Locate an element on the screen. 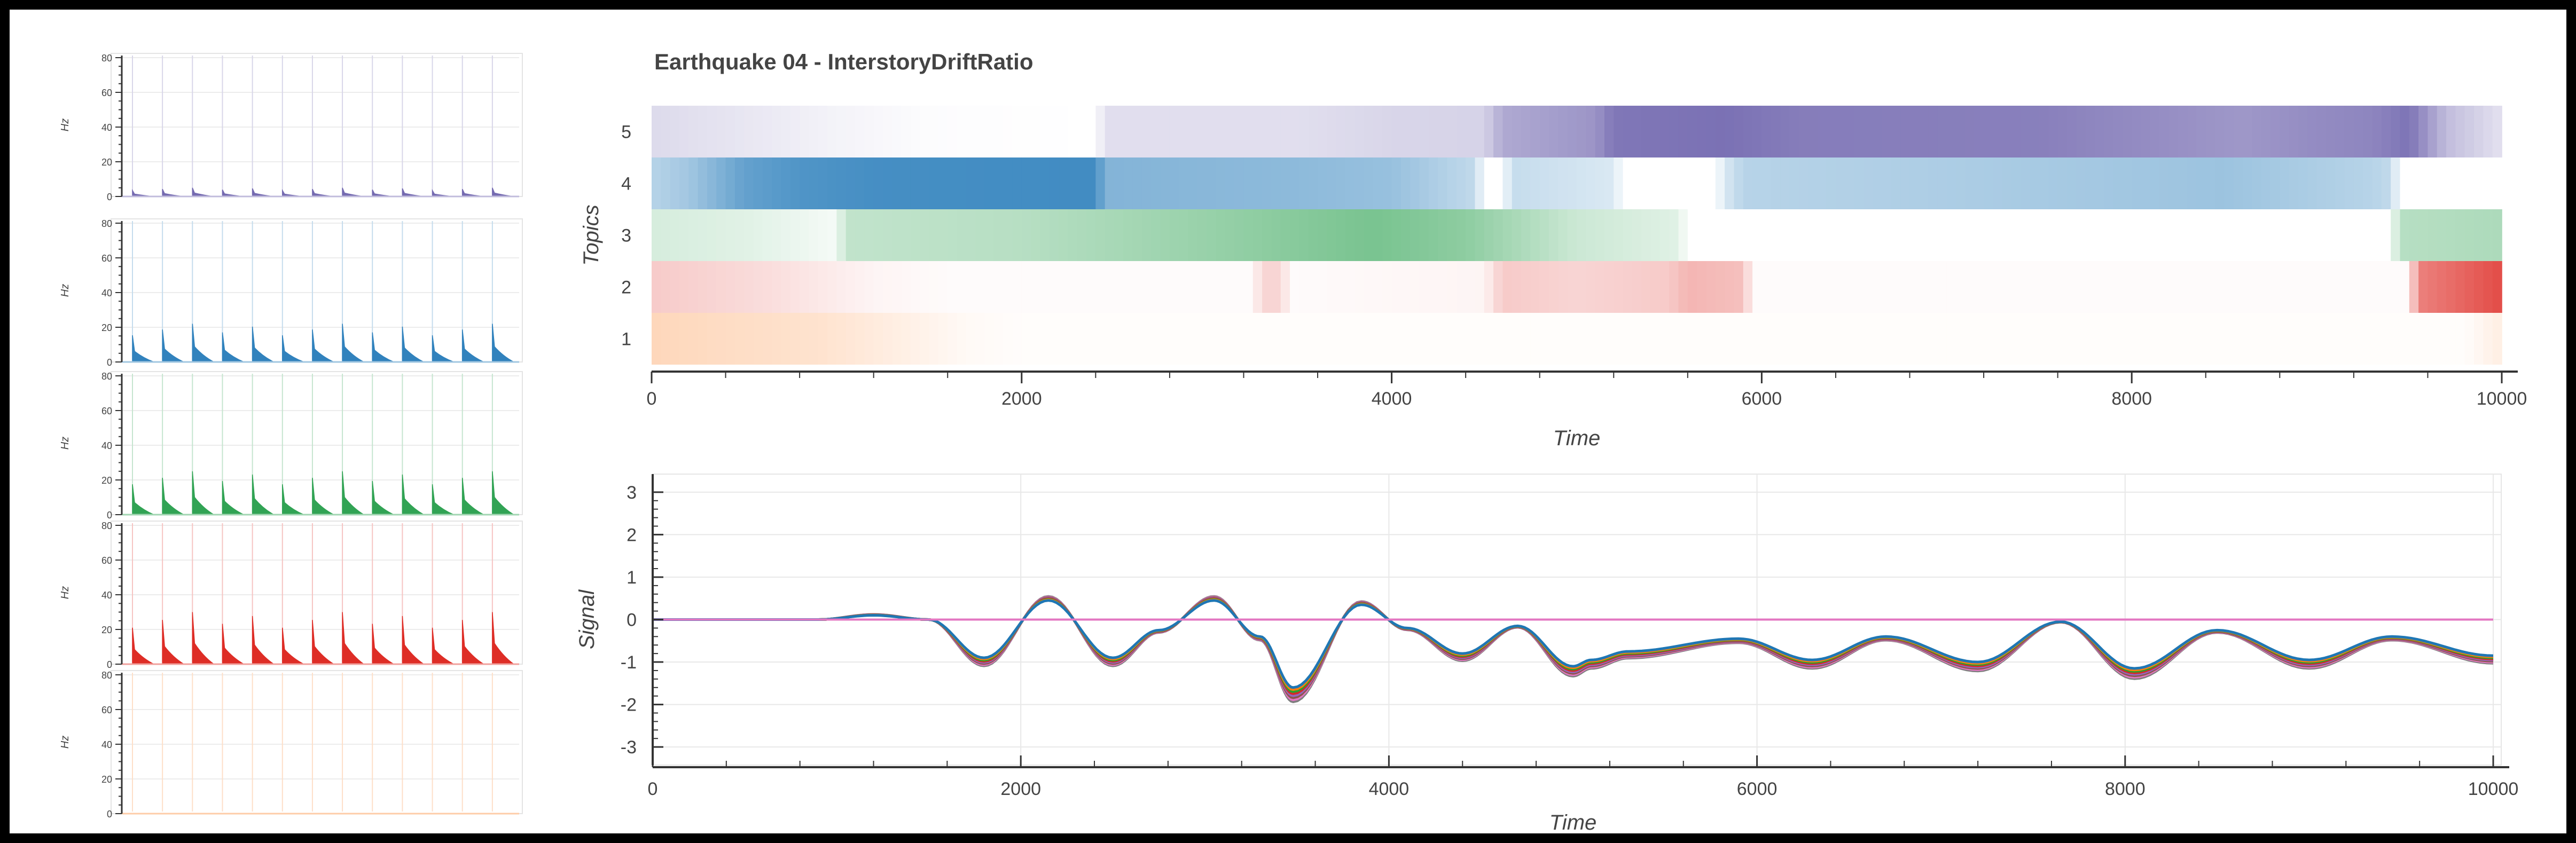 Image resolution: width=2576 pixels, height=843 pixels. panel-y-tick-label: 60 is located at coordinates (106, 560).